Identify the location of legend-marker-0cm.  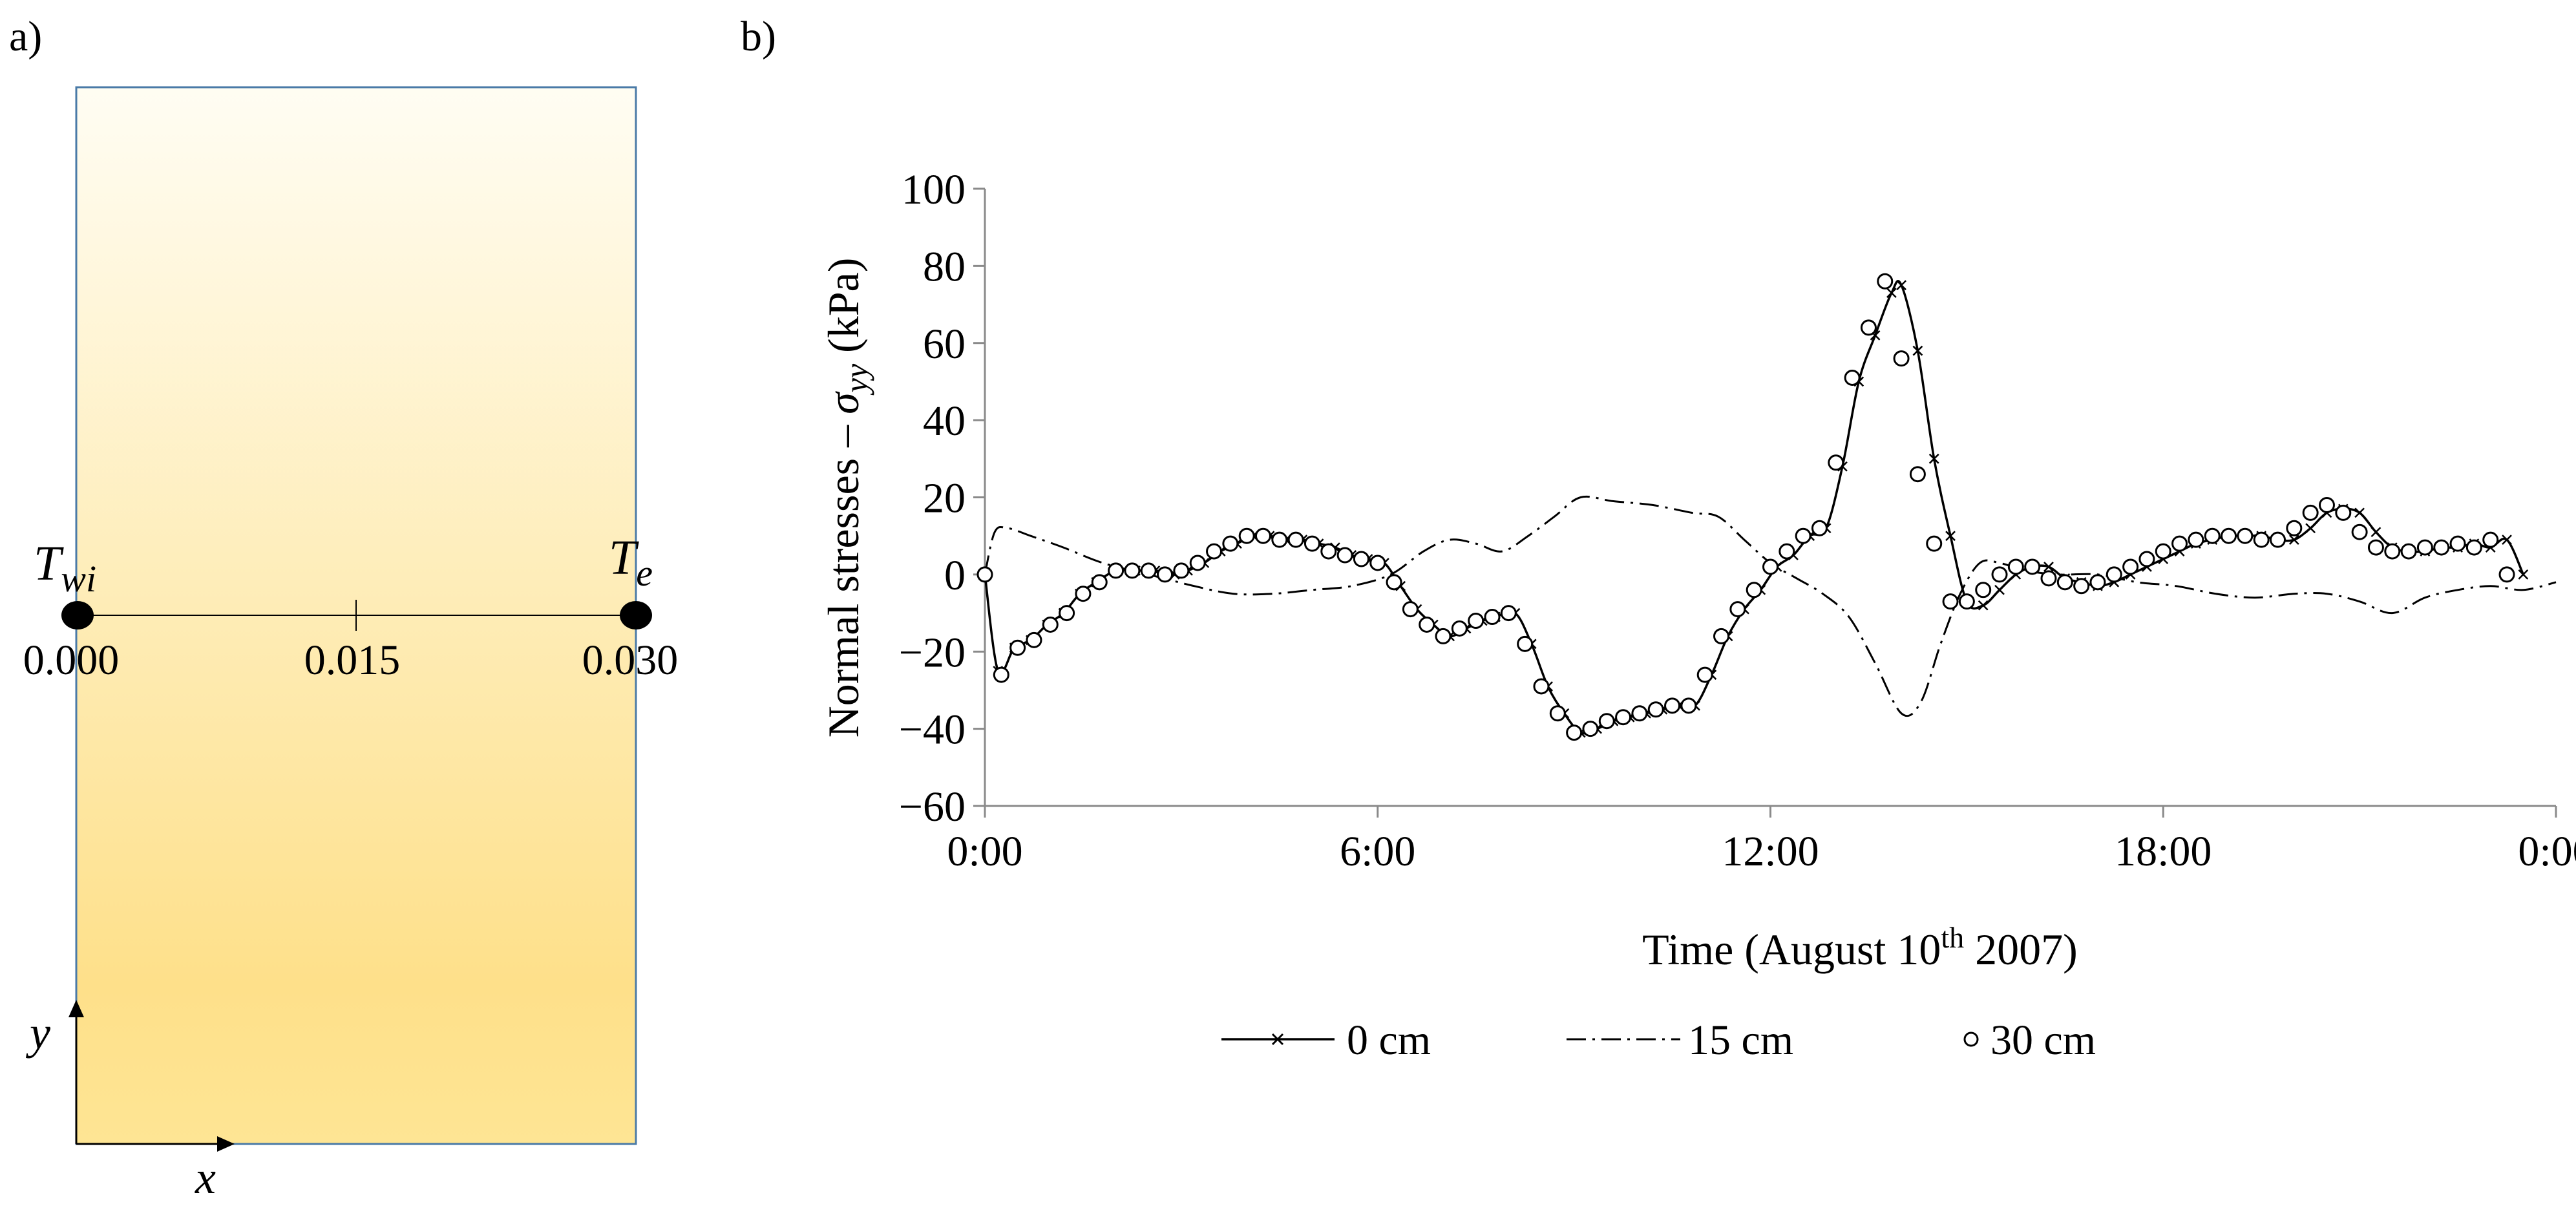
(1277, 1039).